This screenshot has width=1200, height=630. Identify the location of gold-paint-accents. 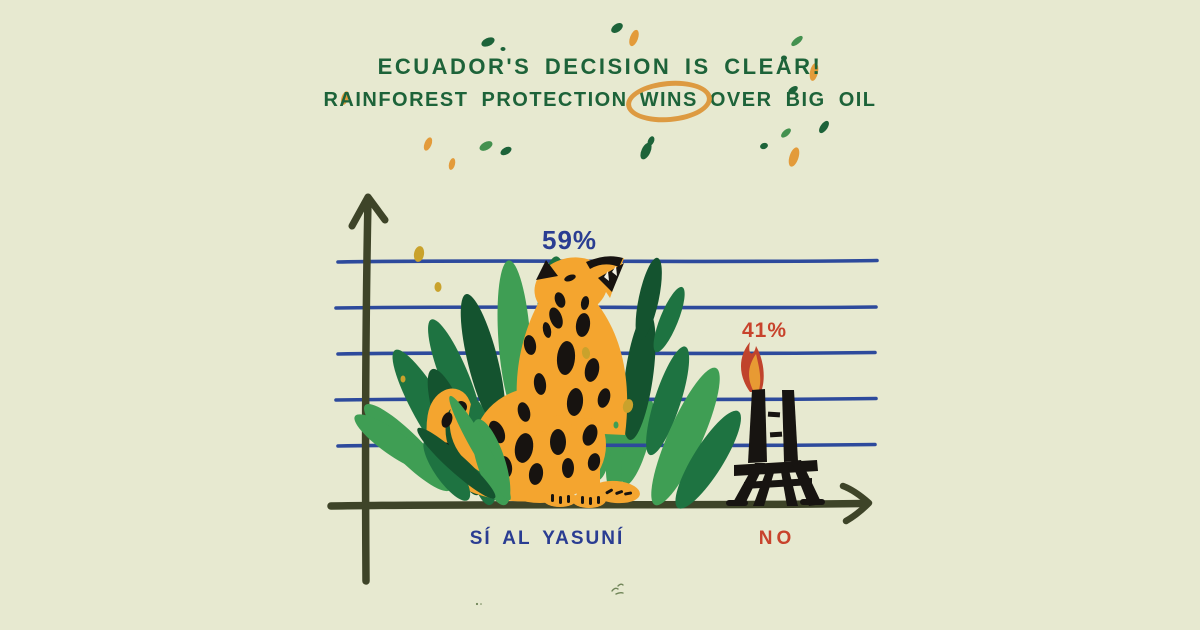
(517, 337).